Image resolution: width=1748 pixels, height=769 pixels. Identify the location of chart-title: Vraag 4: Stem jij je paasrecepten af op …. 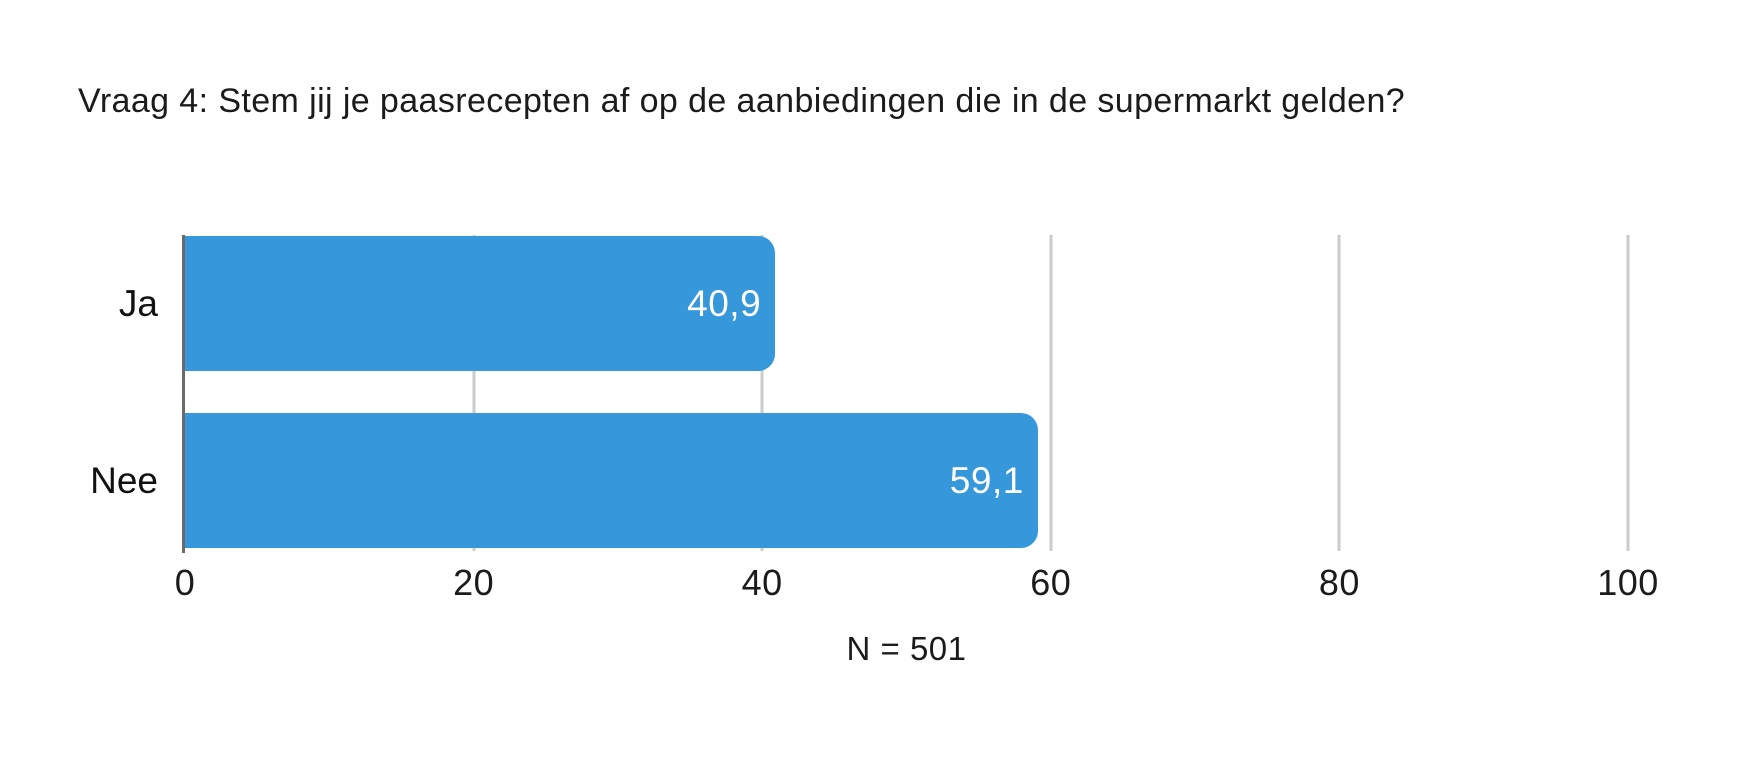
(742, 101).